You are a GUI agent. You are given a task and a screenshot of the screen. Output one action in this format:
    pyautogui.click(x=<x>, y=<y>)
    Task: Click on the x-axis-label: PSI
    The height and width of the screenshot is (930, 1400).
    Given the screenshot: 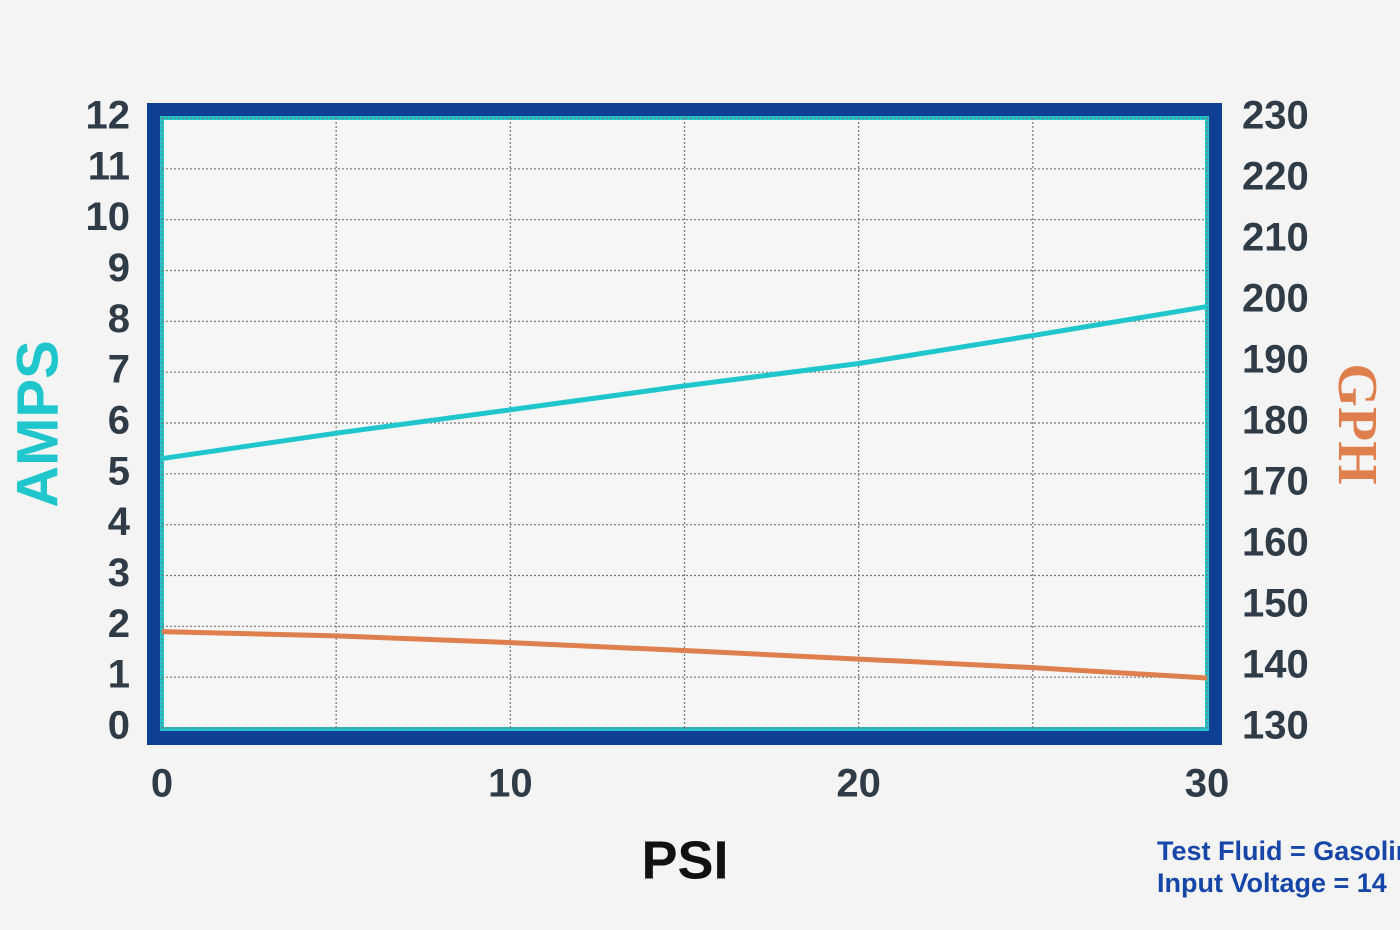 What is the action you would take?
    pyautogui.click(x=684, y=860)
    